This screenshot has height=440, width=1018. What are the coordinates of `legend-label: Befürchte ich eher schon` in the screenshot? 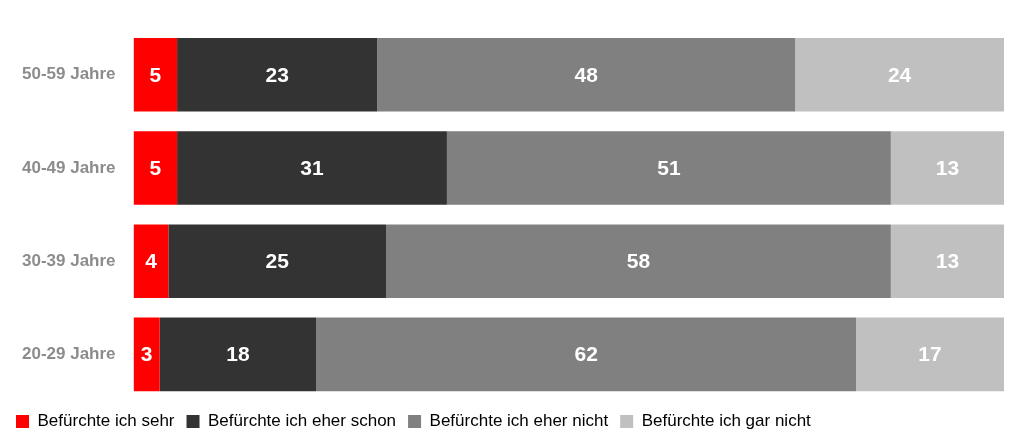 It's located at (302, 421).